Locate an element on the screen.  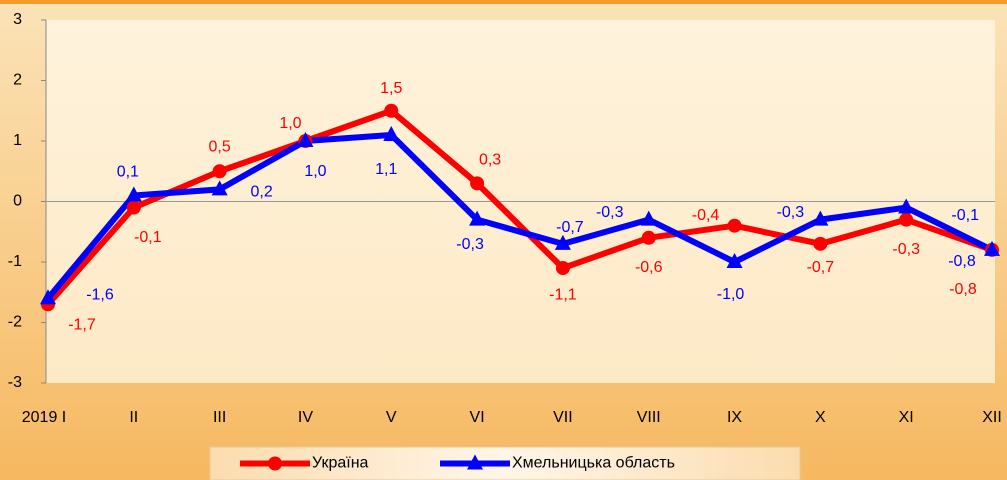
data-label: -1,1 is located at coordinates (563, 294).